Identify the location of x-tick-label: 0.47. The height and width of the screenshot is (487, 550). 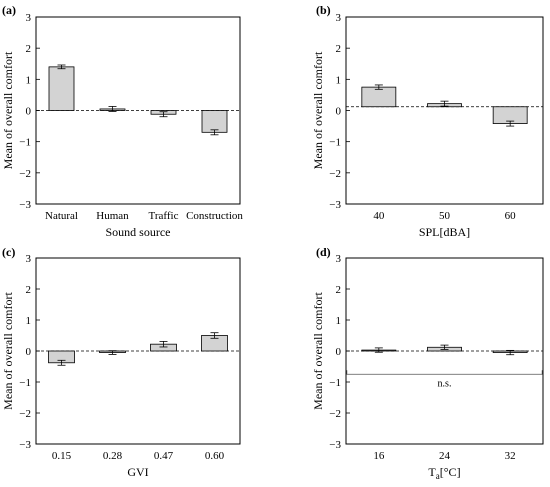
(164, 456).